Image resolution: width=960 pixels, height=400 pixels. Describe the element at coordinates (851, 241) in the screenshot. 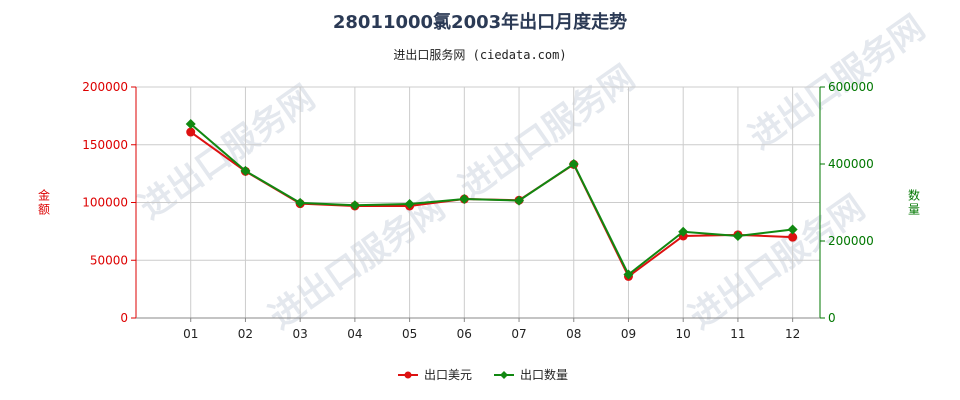

I see `right-tick-label: 200000` at that location.